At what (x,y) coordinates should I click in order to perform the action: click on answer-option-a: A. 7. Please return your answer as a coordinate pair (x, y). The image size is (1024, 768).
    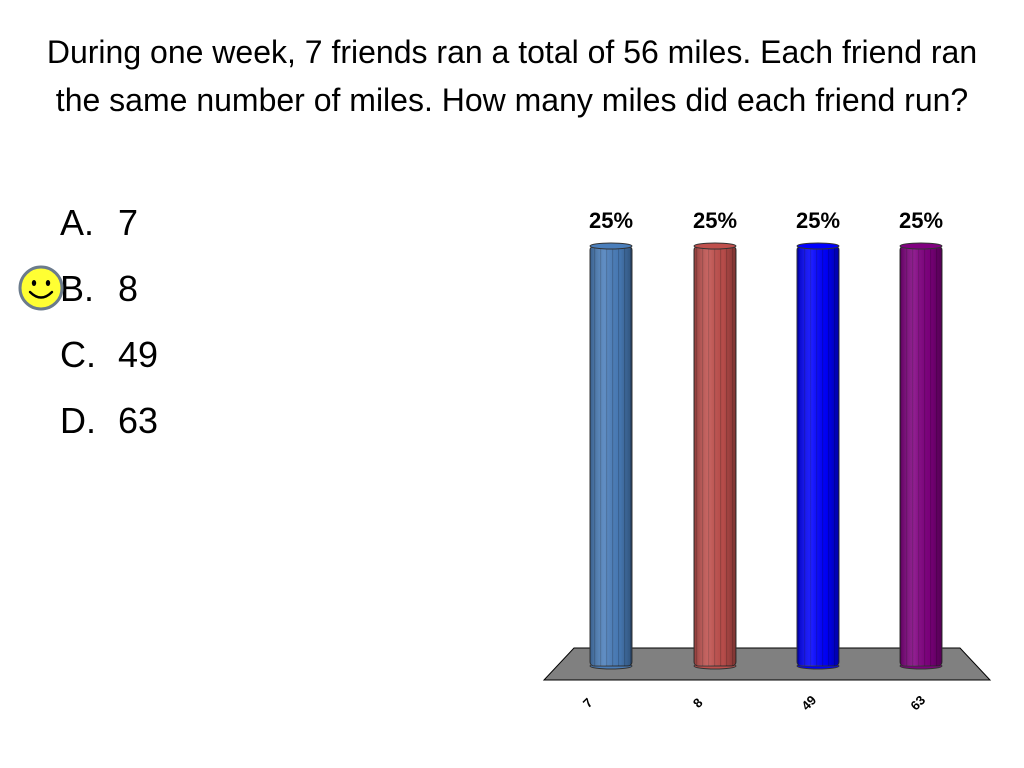
    Looking at the image, I should click on (109, 223).